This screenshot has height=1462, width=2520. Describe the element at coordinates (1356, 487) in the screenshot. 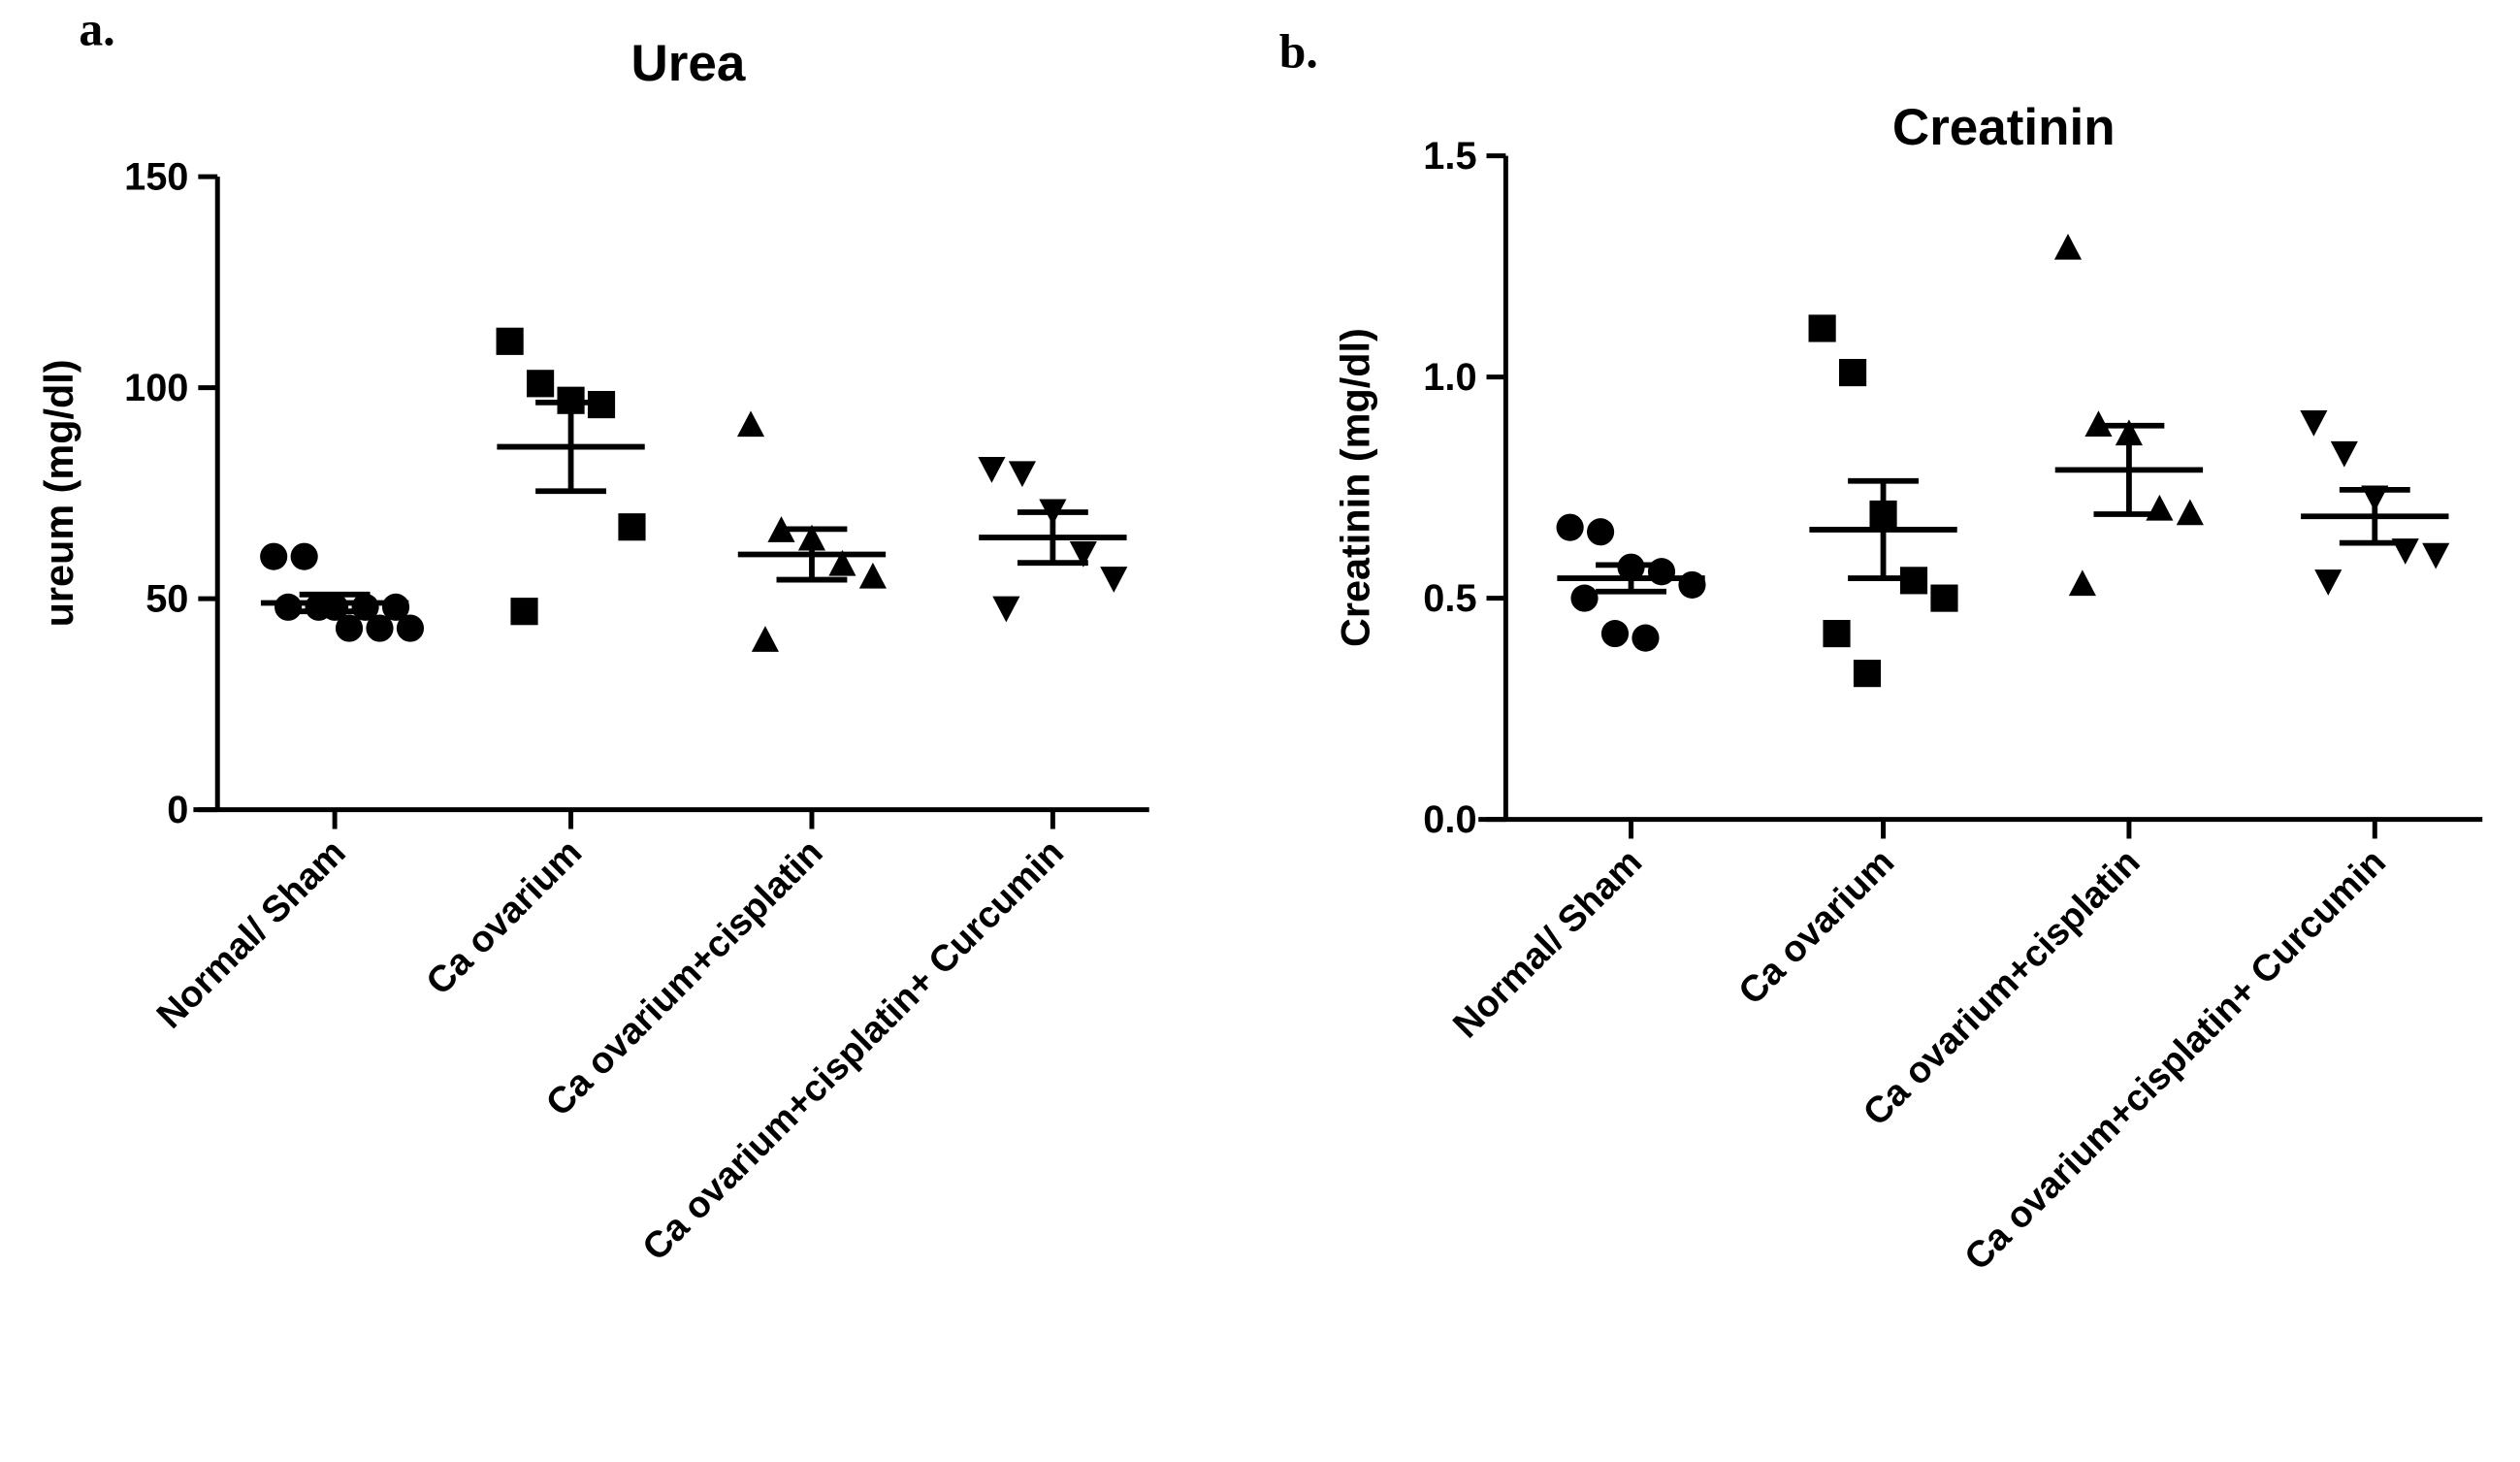

I see `y-axis-label: Creatinin (mg/dl)` at that location.